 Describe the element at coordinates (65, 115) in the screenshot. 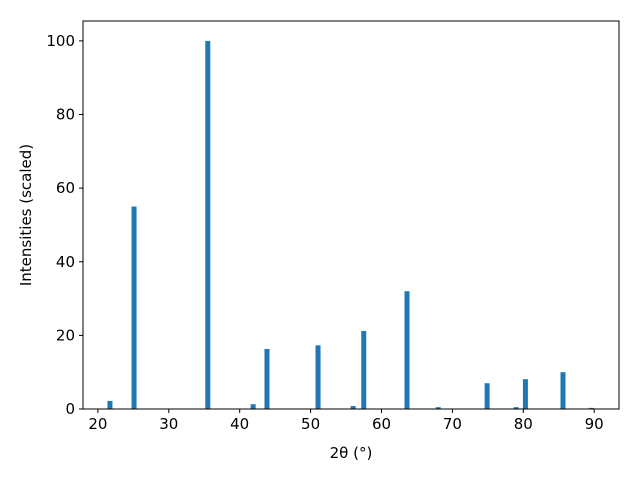

I see `y-tick-label: 80` at that location.